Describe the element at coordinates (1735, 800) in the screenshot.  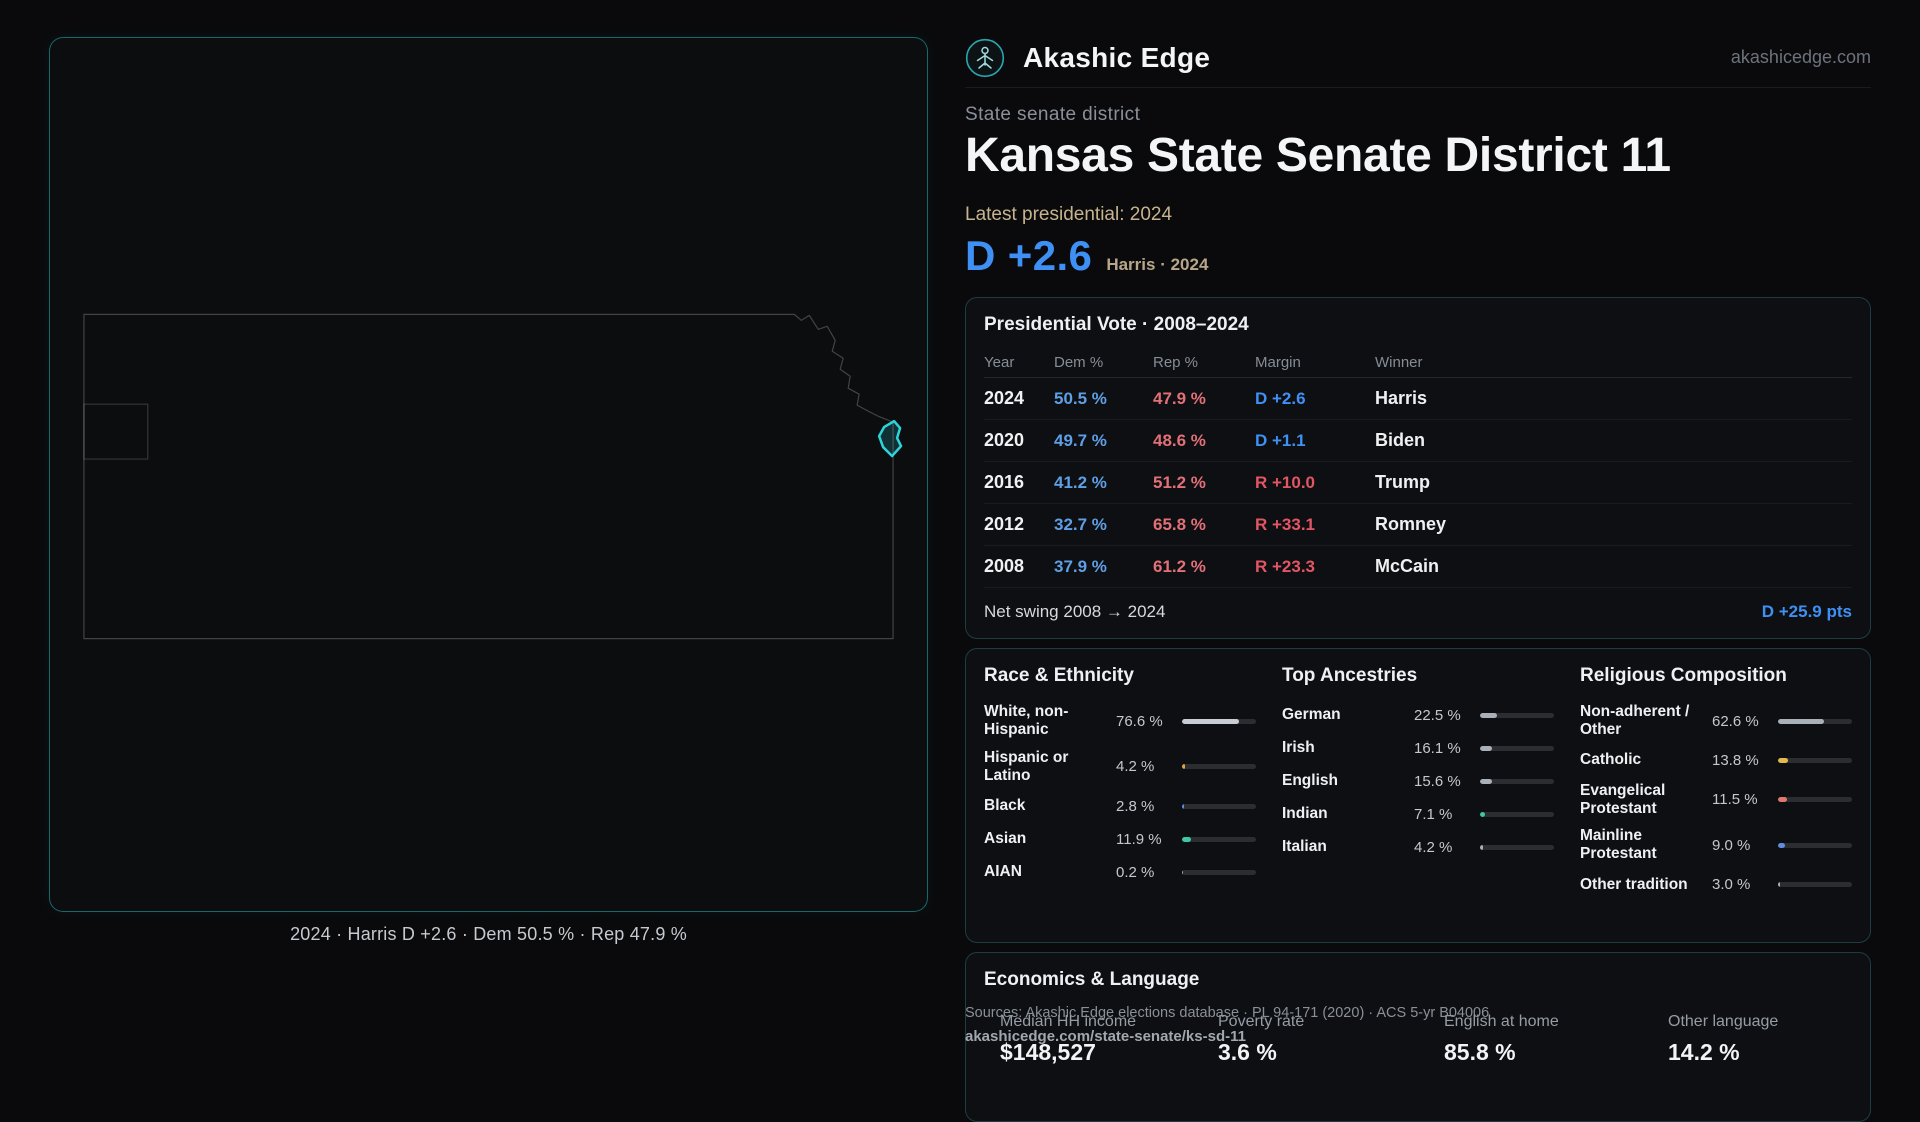
I see `religion-value: 11.5 %` at that location.